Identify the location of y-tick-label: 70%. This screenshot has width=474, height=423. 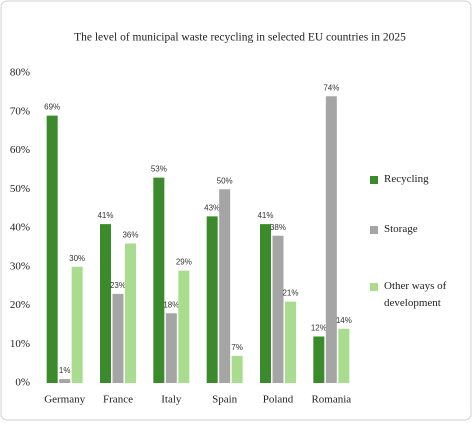
(20, 111).